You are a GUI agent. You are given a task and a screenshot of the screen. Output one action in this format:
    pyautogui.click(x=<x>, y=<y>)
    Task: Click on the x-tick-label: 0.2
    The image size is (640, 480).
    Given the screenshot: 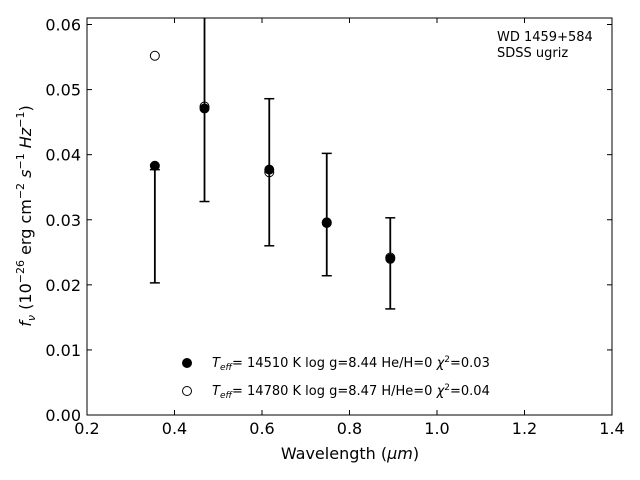 What is the action you would take?
    pyautogui.click(x=86, y=428)
    